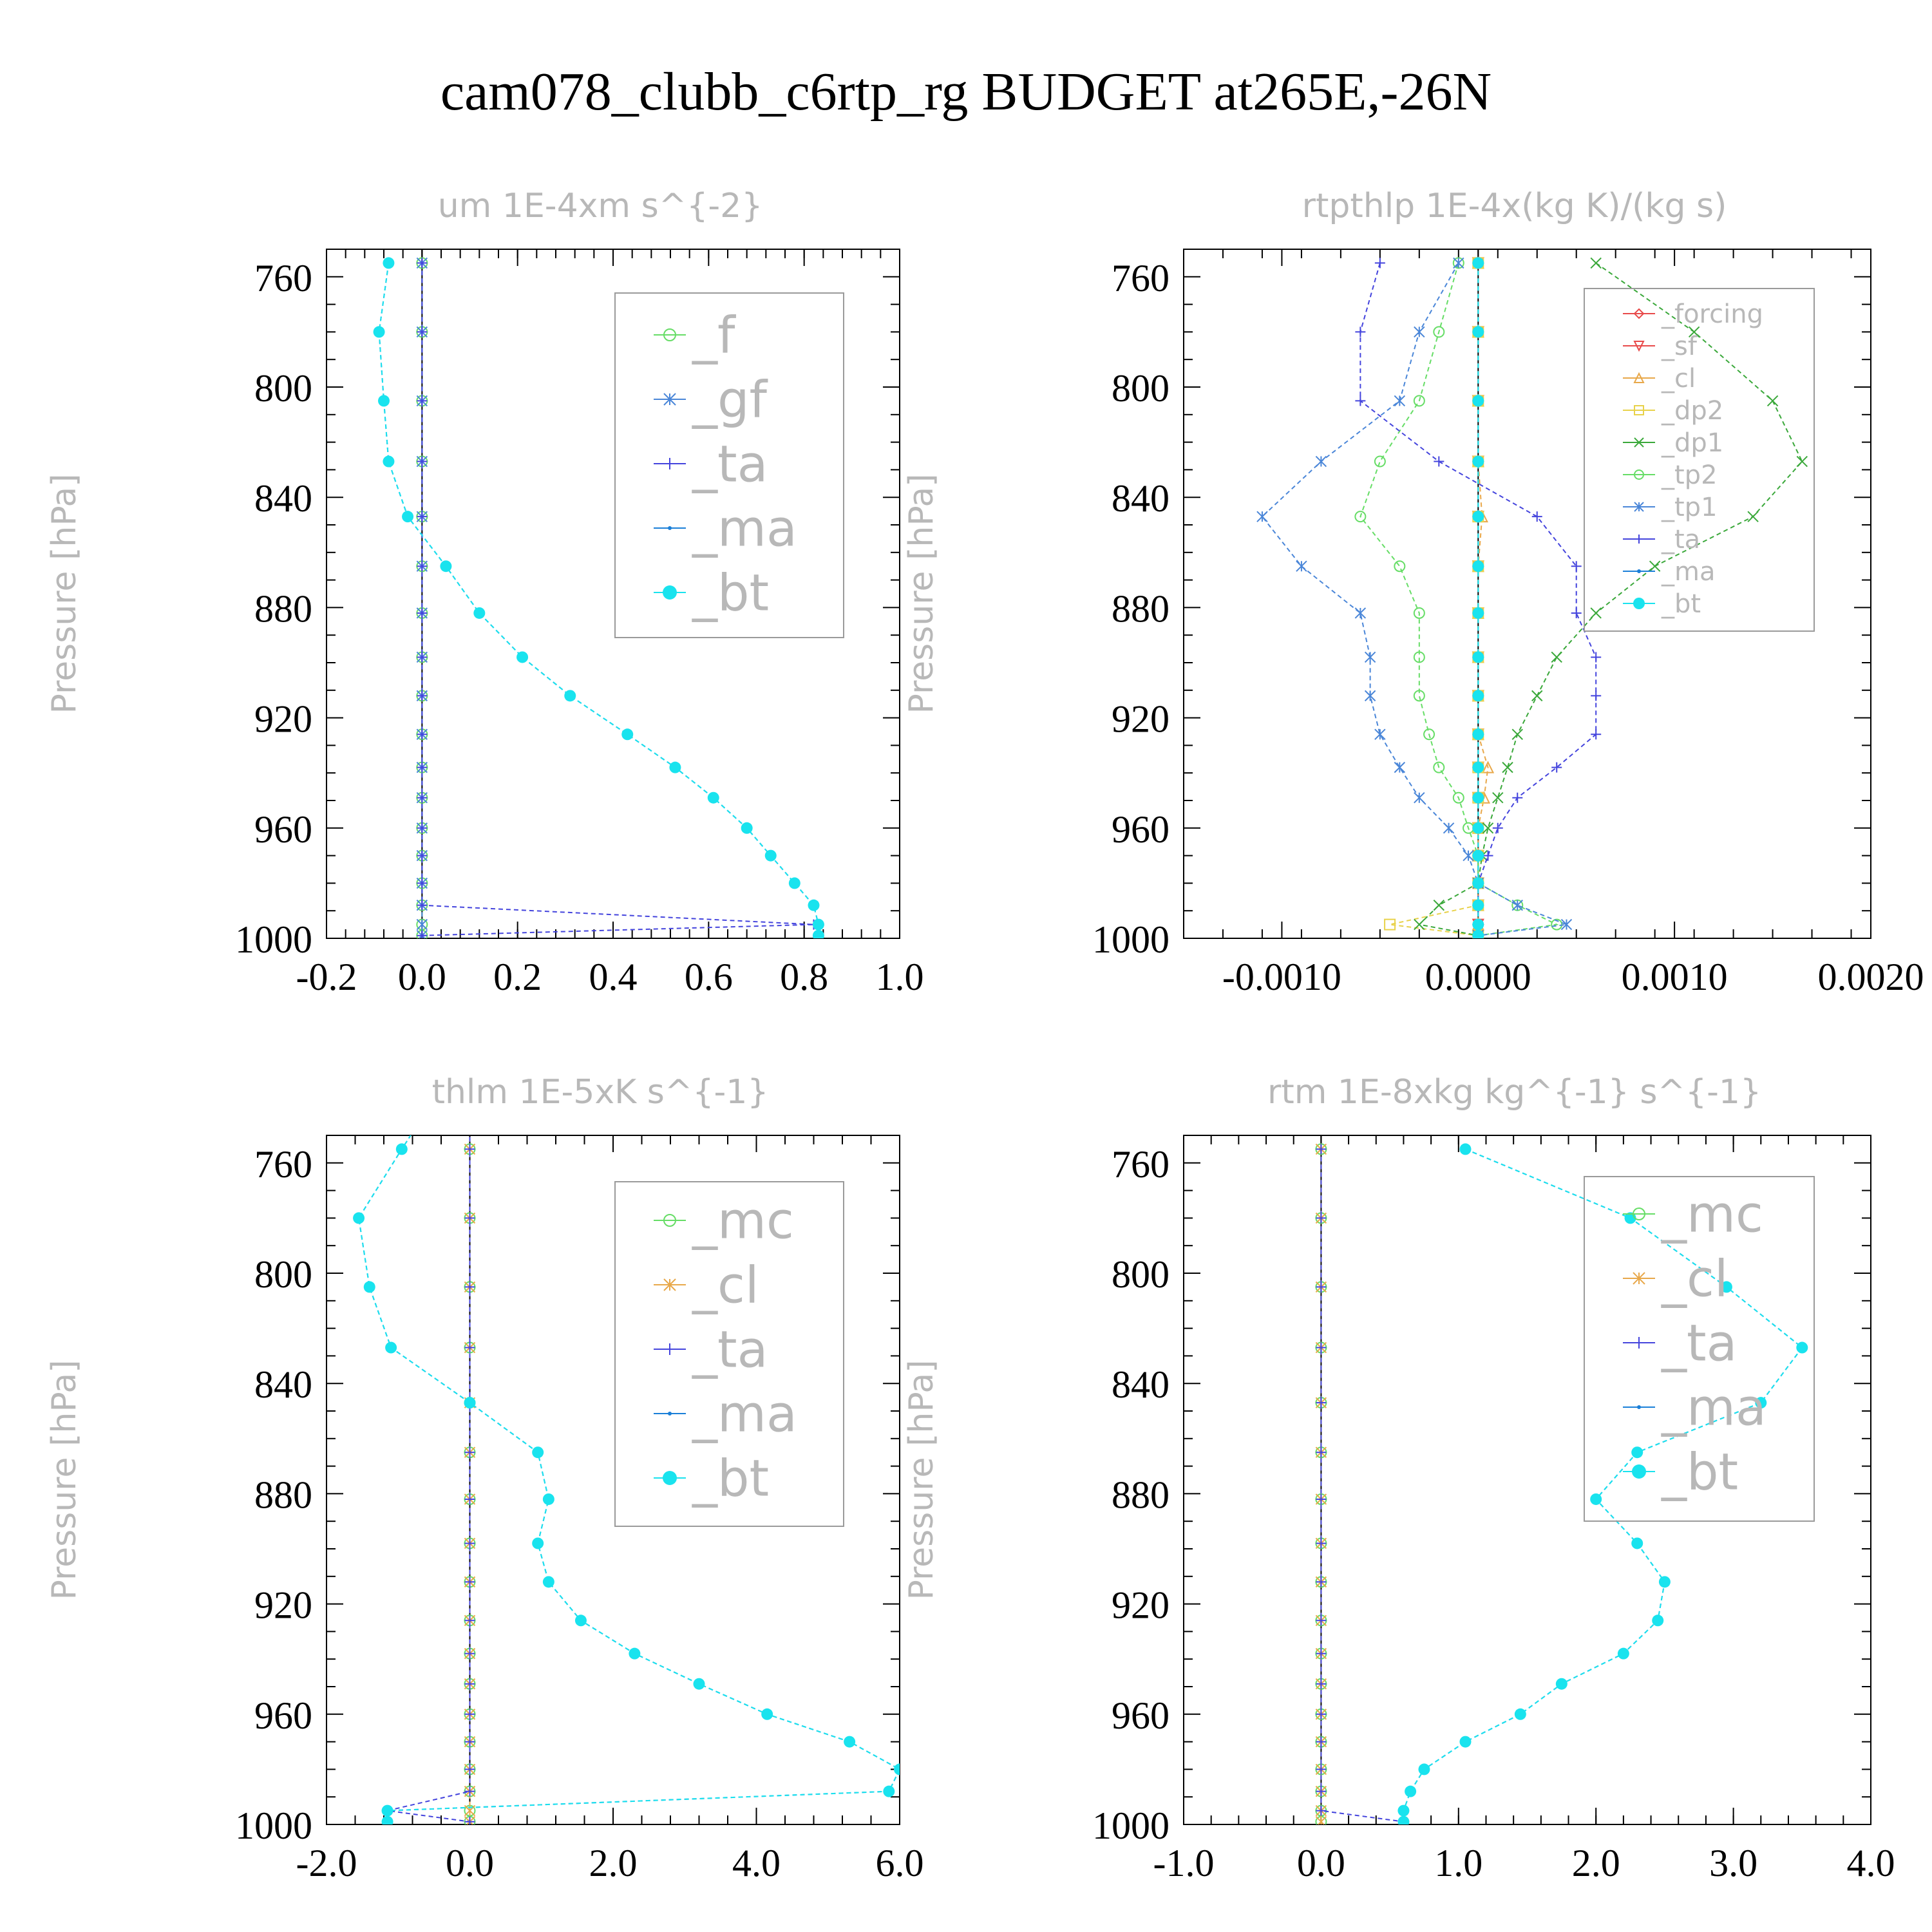 Image resolution: width=1932 pixels, height=1932 pixels. Describe the element at coordinates (326, 1863) in the screenshot. I see `x-tick-label: -2.0` at that location.